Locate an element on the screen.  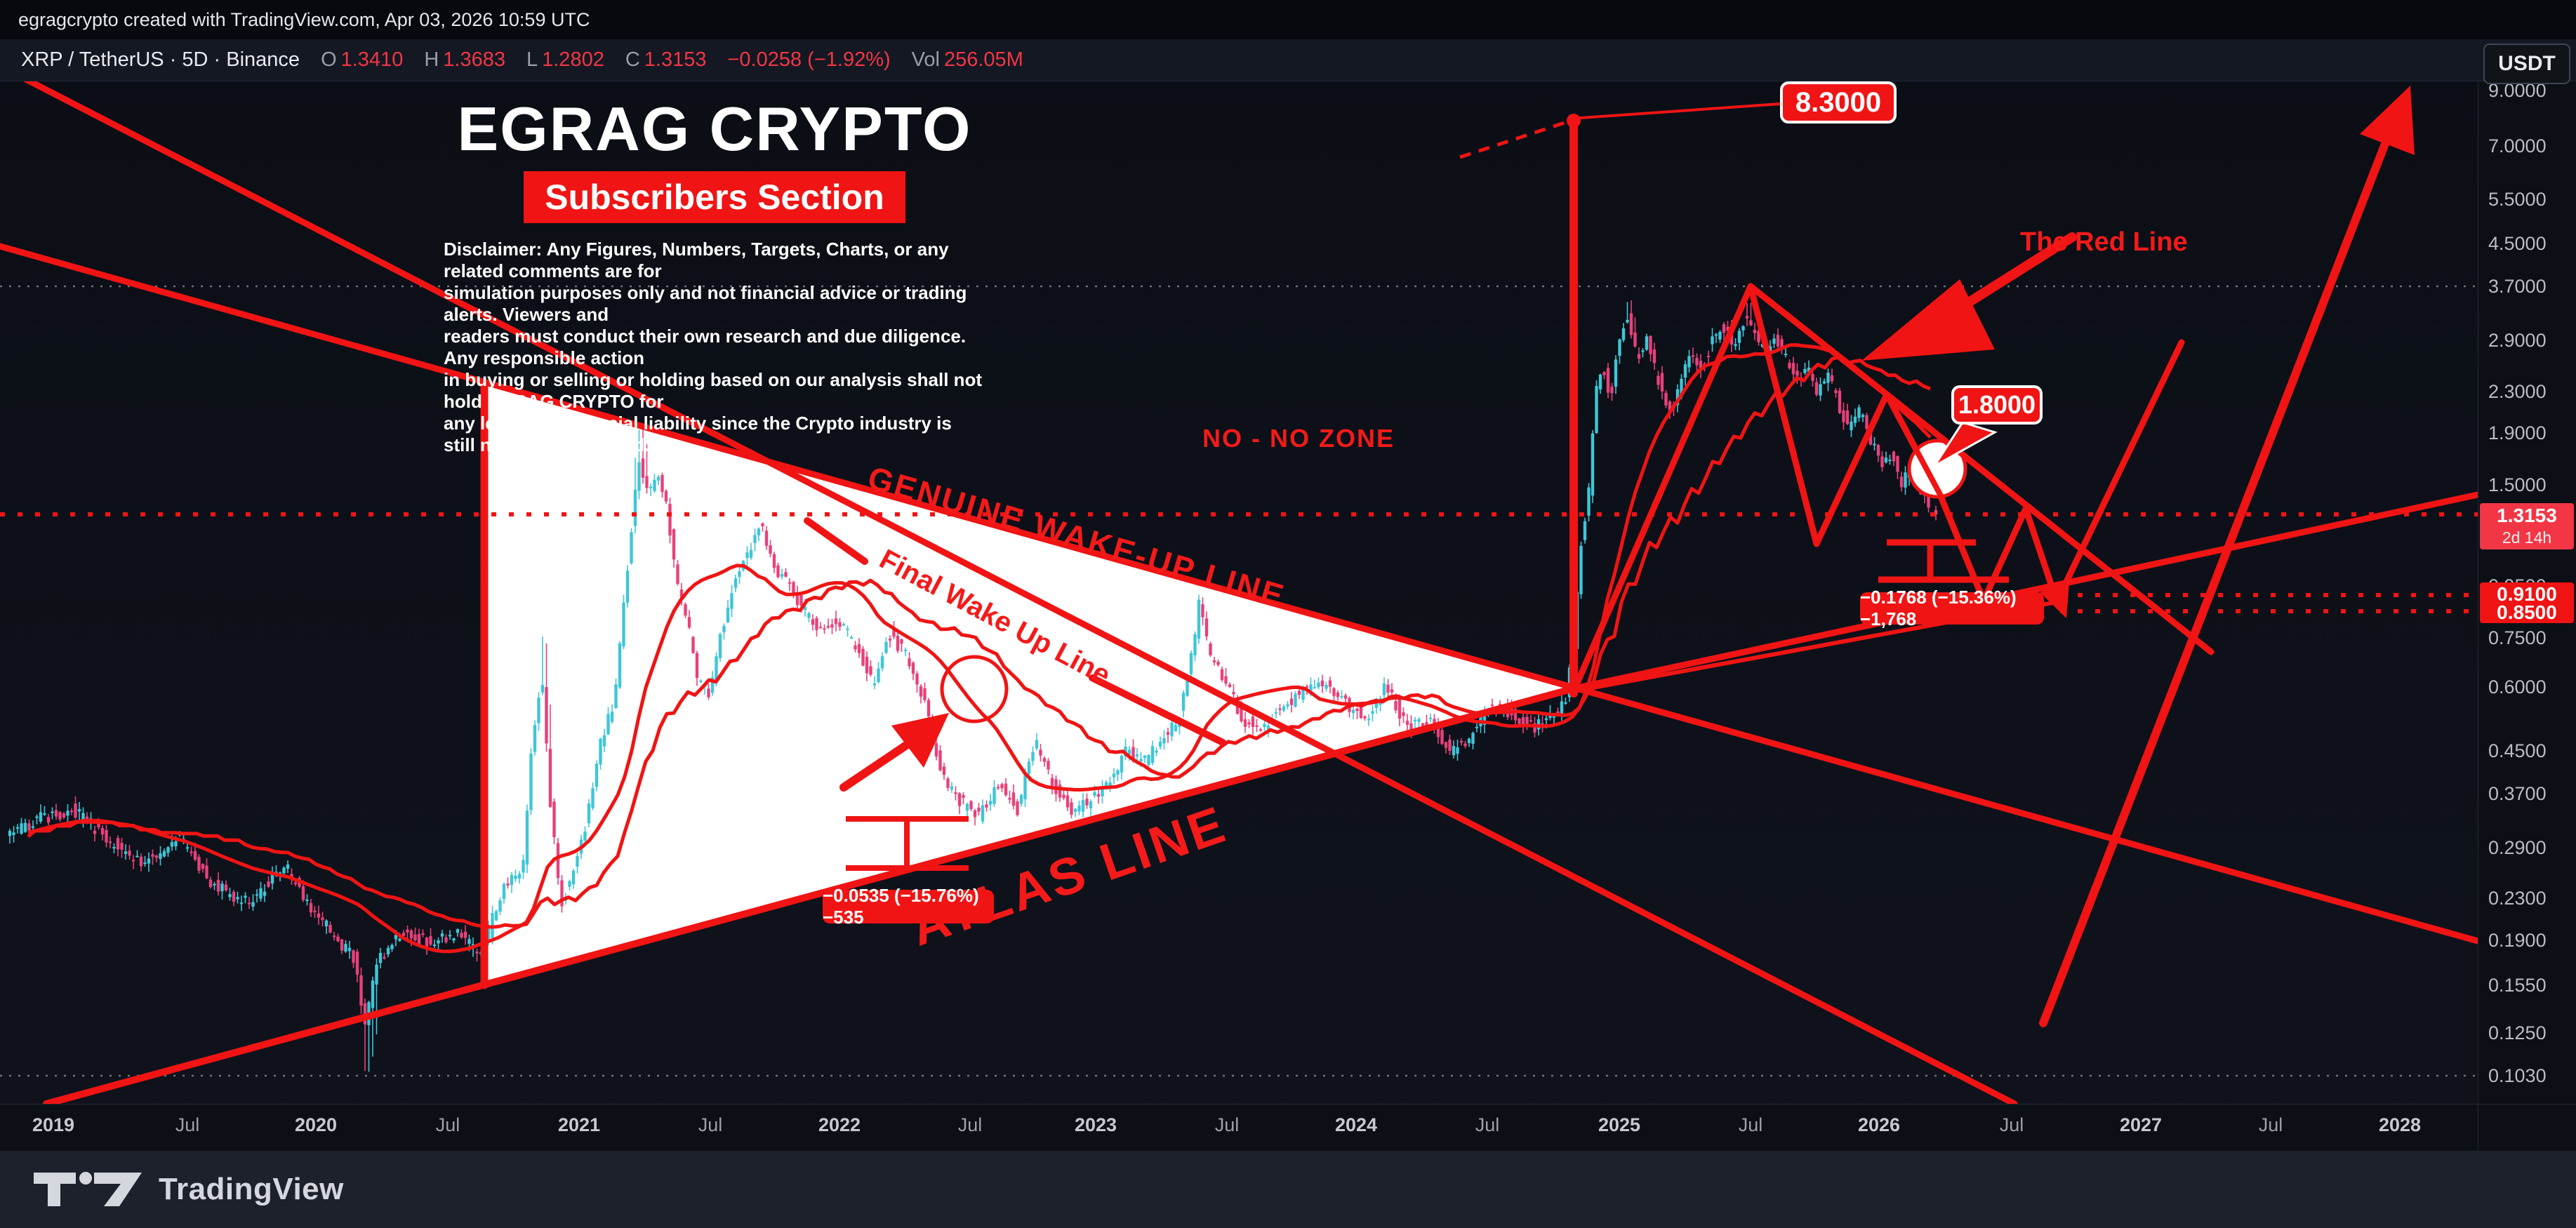
change-value: −0.0258 (−1.92%) is located at coordinates (809, 59).